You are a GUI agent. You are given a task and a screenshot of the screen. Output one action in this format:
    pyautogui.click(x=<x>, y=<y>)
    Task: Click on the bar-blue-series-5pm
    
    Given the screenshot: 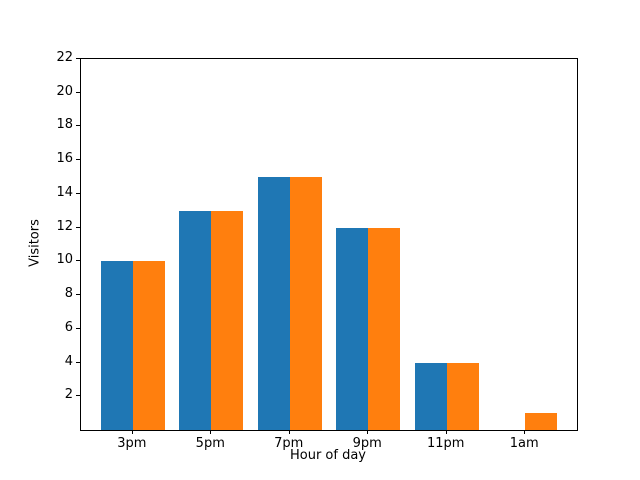 What is the action you would take?
    pyautogui.click(x=195, y=320)
    